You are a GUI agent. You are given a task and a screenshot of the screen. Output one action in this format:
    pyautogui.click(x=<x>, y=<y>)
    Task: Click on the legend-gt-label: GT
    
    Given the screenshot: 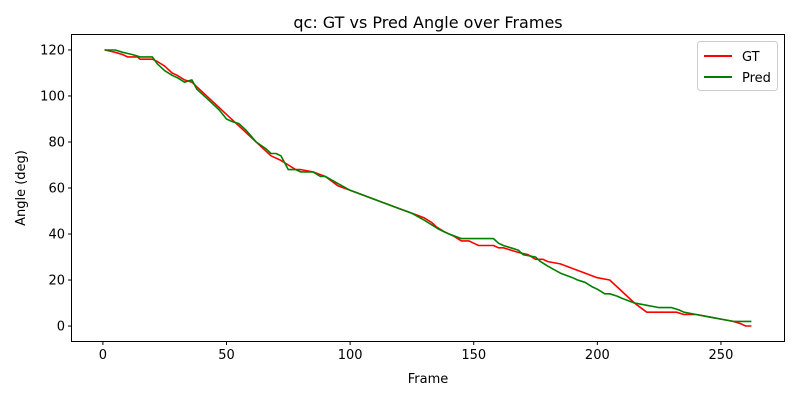 What is the action you would take?
    pyautogui.click(x=751, y=57)
    